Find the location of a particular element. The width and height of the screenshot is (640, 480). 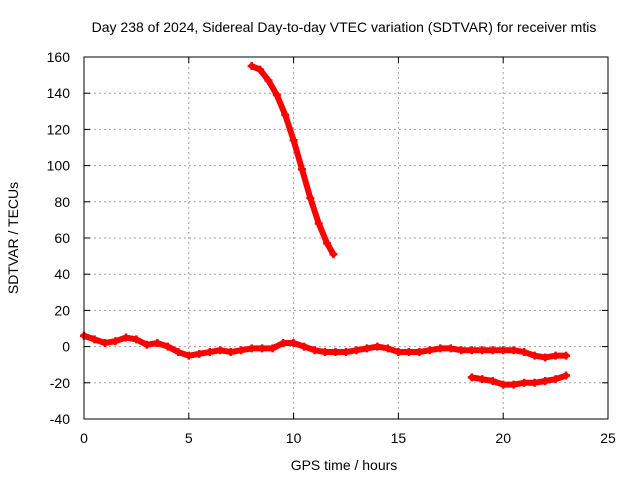

x-tick-label: 10 is located at coordinates (294, 438).